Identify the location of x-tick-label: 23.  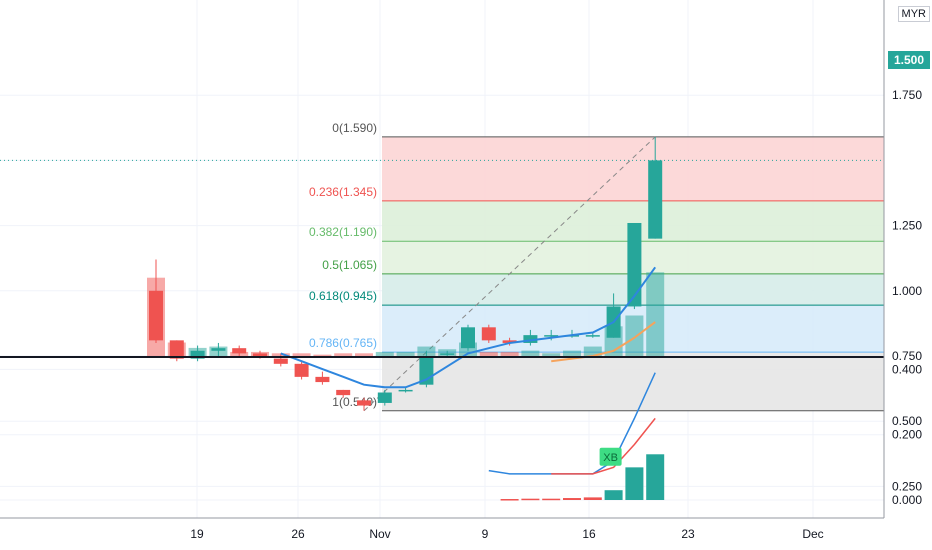
(688, 534).